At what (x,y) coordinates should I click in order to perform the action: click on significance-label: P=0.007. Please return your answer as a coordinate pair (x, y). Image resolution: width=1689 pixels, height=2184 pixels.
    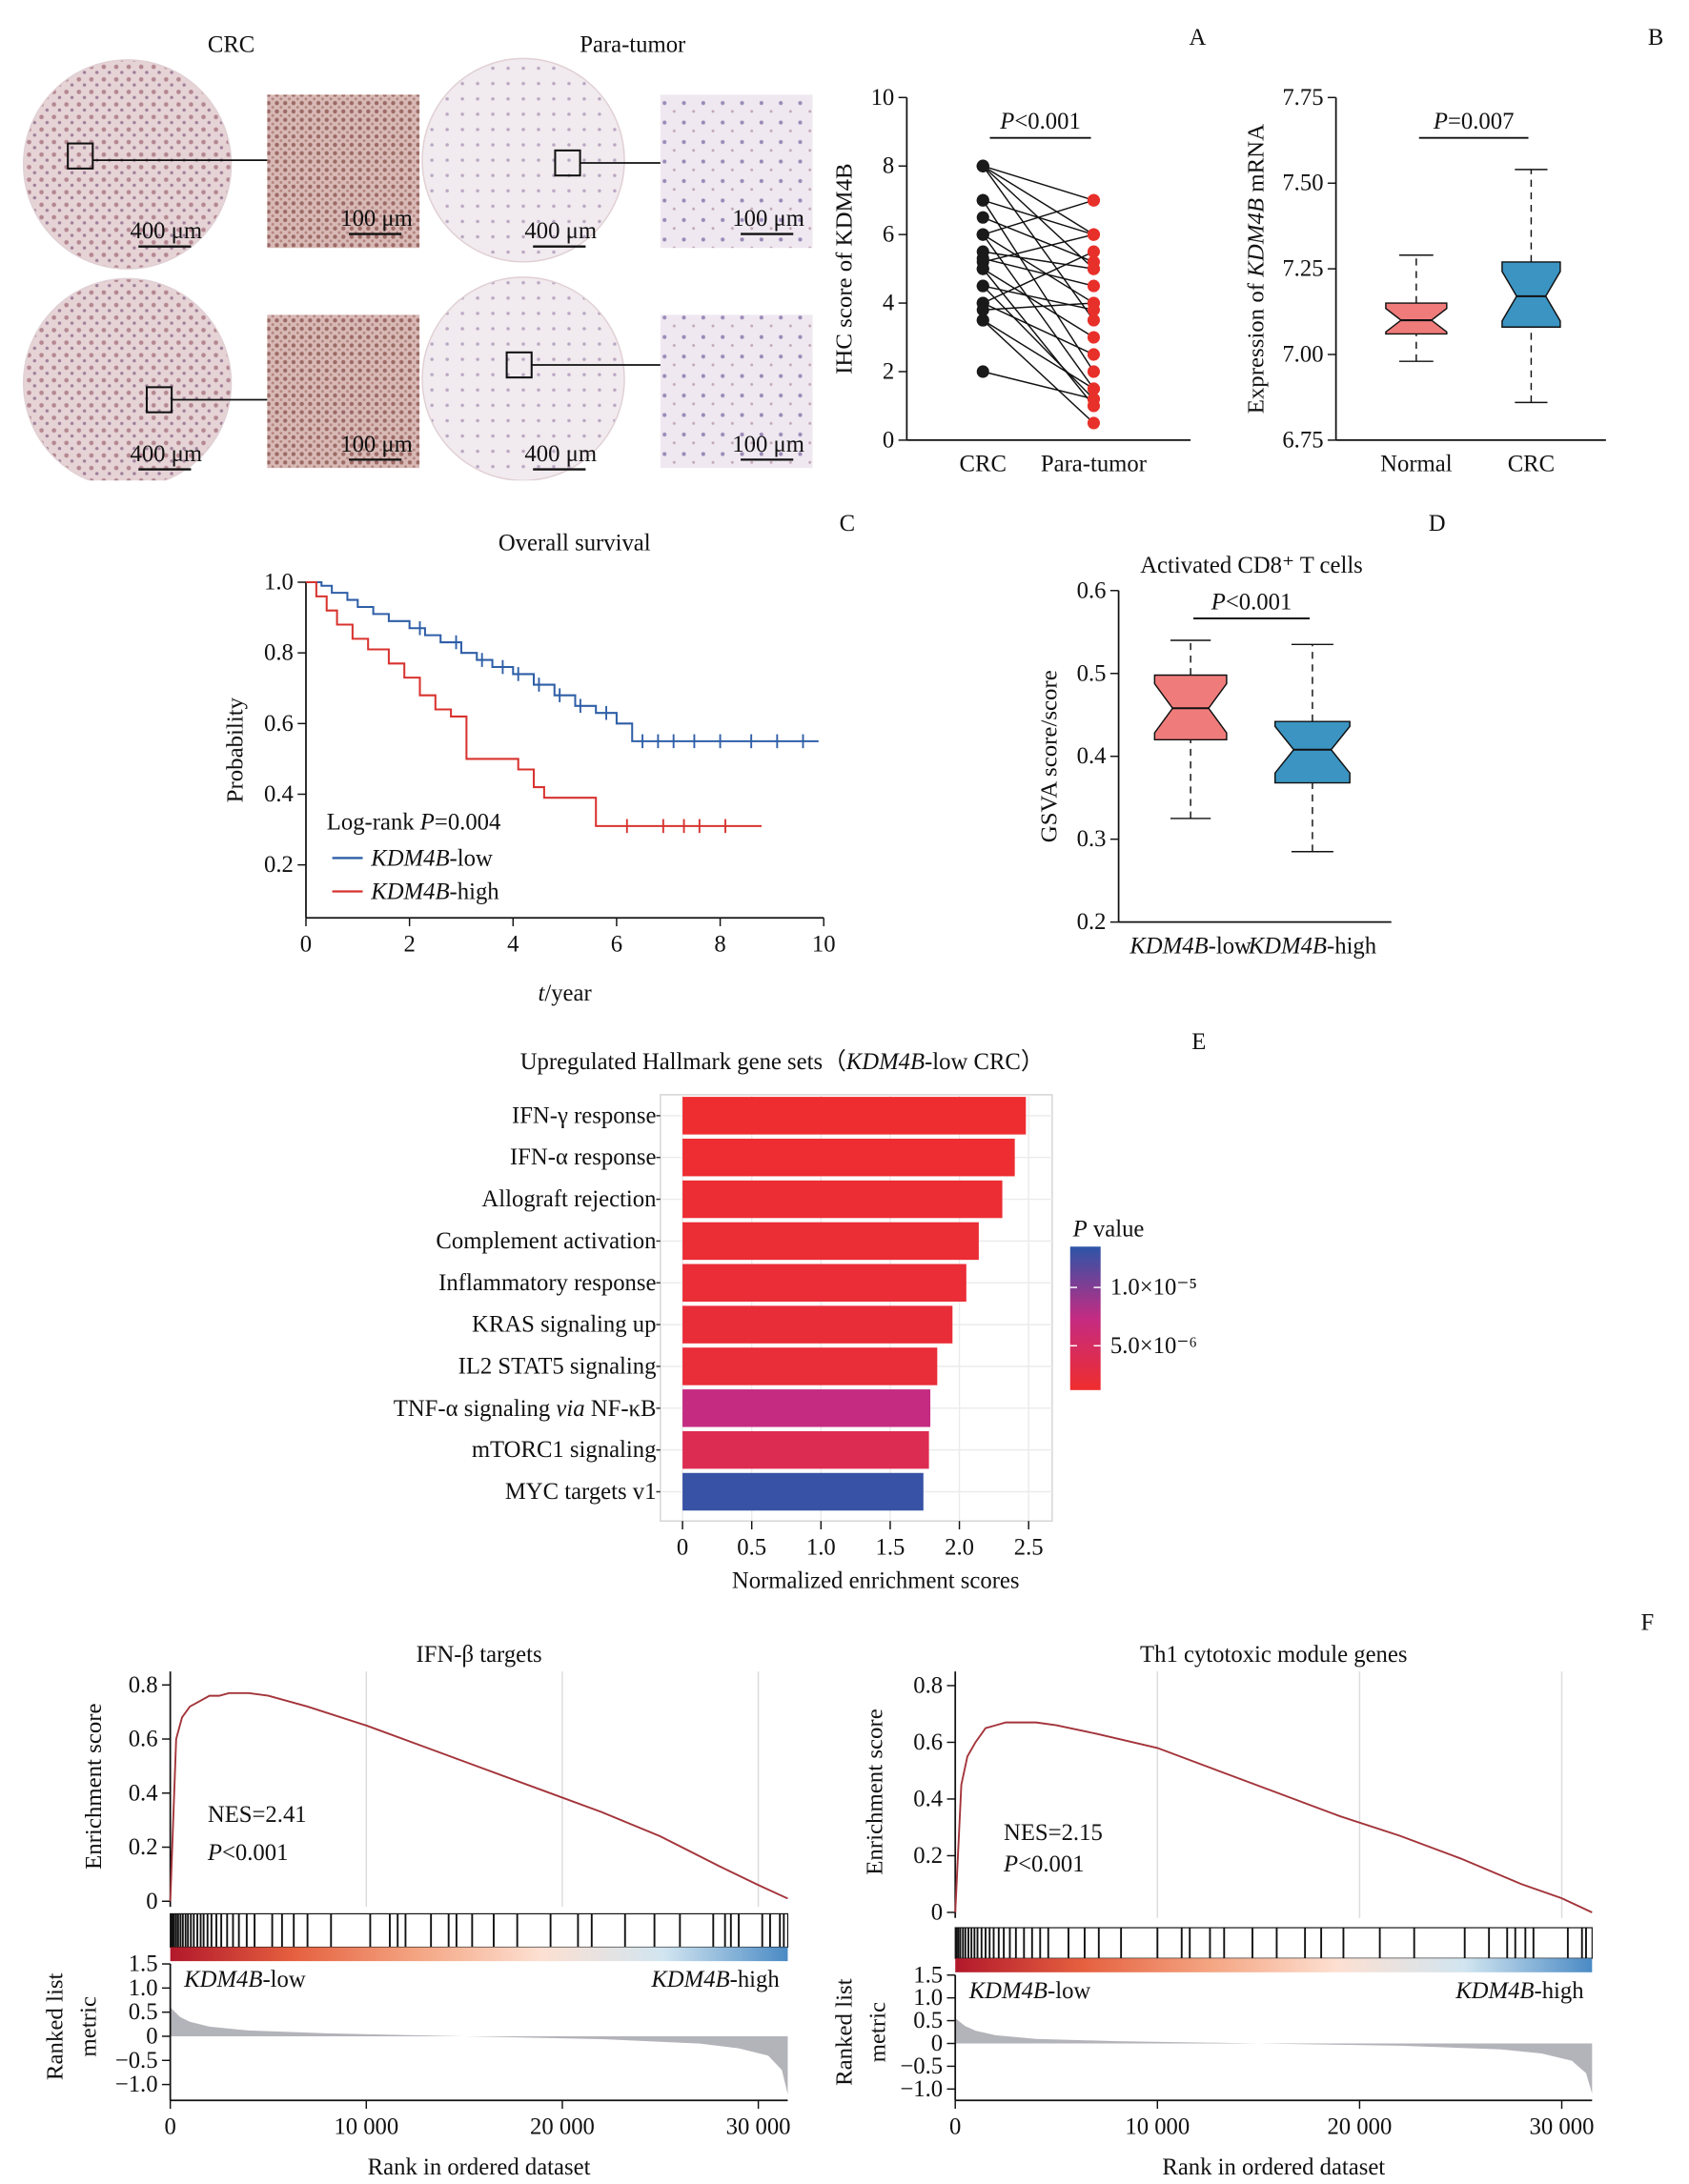
    Looking at the image, I should click on (1474, 122).